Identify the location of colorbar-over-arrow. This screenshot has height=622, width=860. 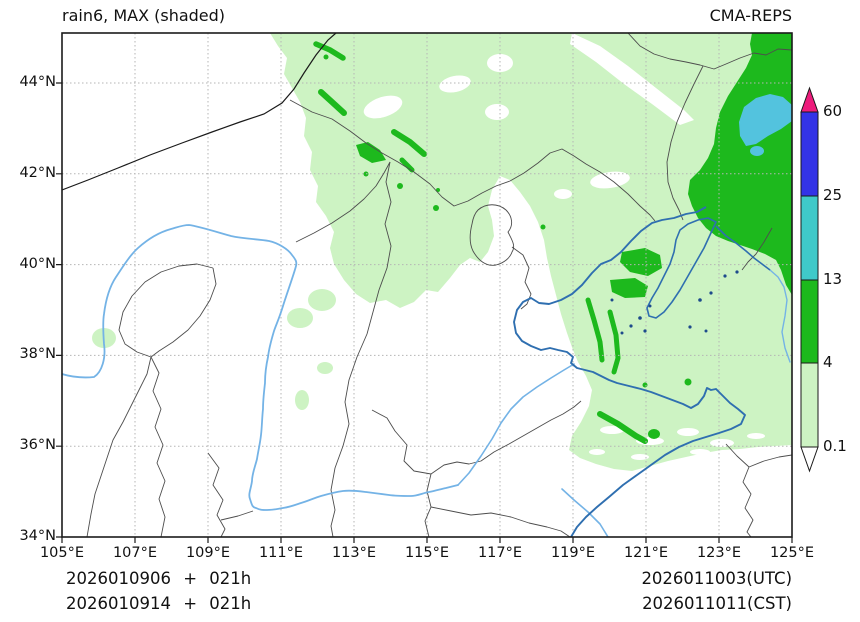
(809, 99).